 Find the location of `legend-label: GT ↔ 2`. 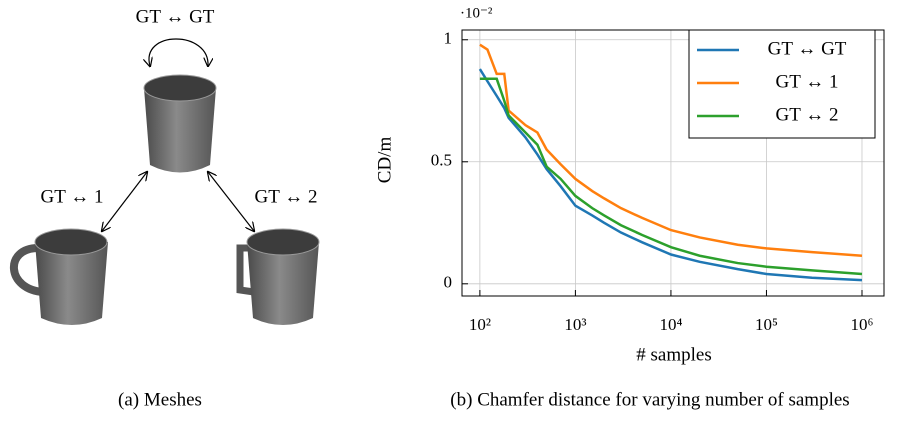

legend-label: GT ↔ 2 is located at coordinates (807, 114).